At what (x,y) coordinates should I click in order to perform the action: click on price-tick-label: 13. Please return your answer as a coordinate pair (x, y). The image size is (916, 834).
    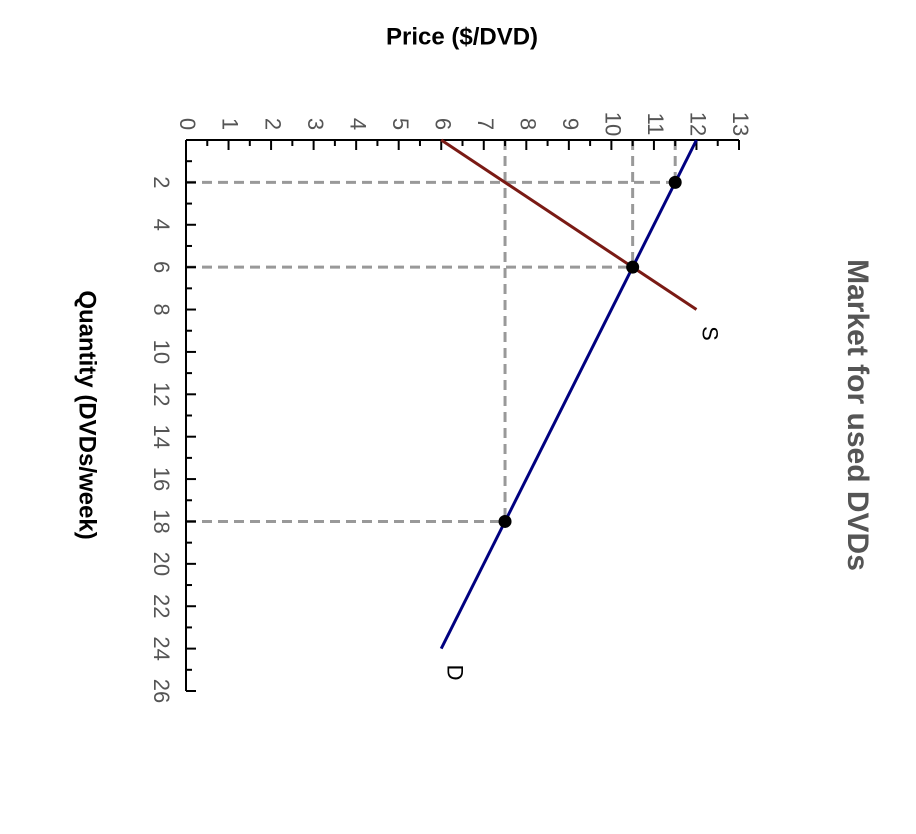
    Looking at the image, I should click on (740, 124).